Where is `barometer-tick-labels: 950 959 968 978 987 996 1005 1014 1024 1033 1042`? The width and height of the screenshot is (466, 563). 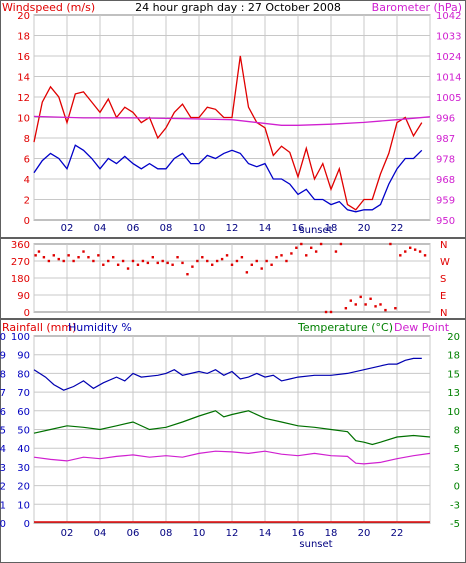 barometer-tick-labels: 950 959 968 978 987 996 1005 1014 1024 1033 1042 is located at coordinates (448, 119).